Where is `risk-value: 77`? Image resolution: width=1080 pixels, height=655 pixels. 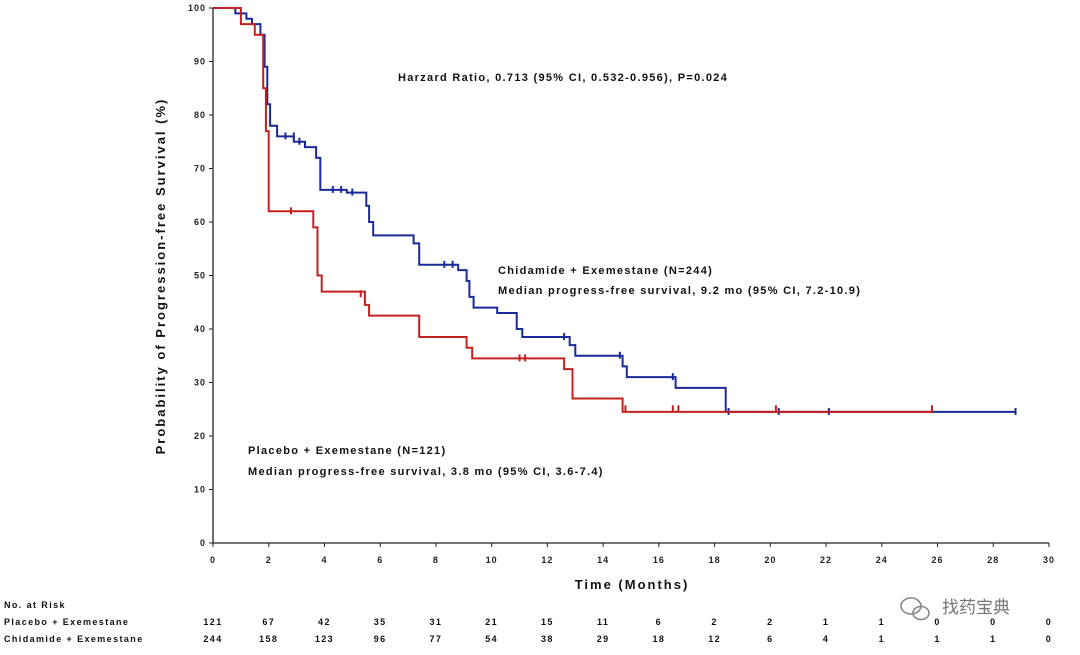
risk-value: 77 is located at coordinates (436, 639).